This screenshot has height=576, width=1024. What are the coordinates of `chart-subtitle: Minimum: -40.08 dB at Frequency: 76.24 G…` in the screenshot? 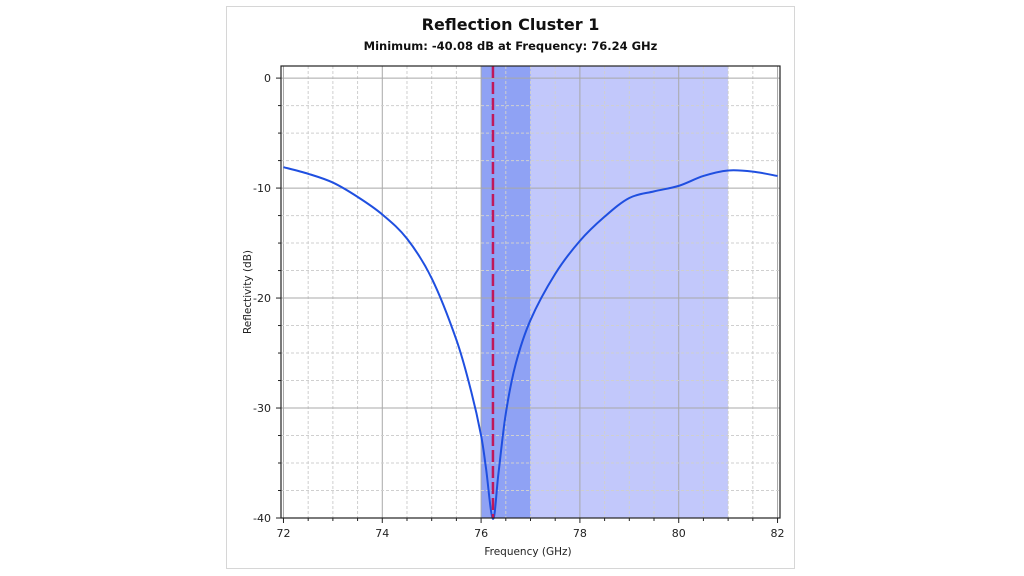 It's located at (510, 46).